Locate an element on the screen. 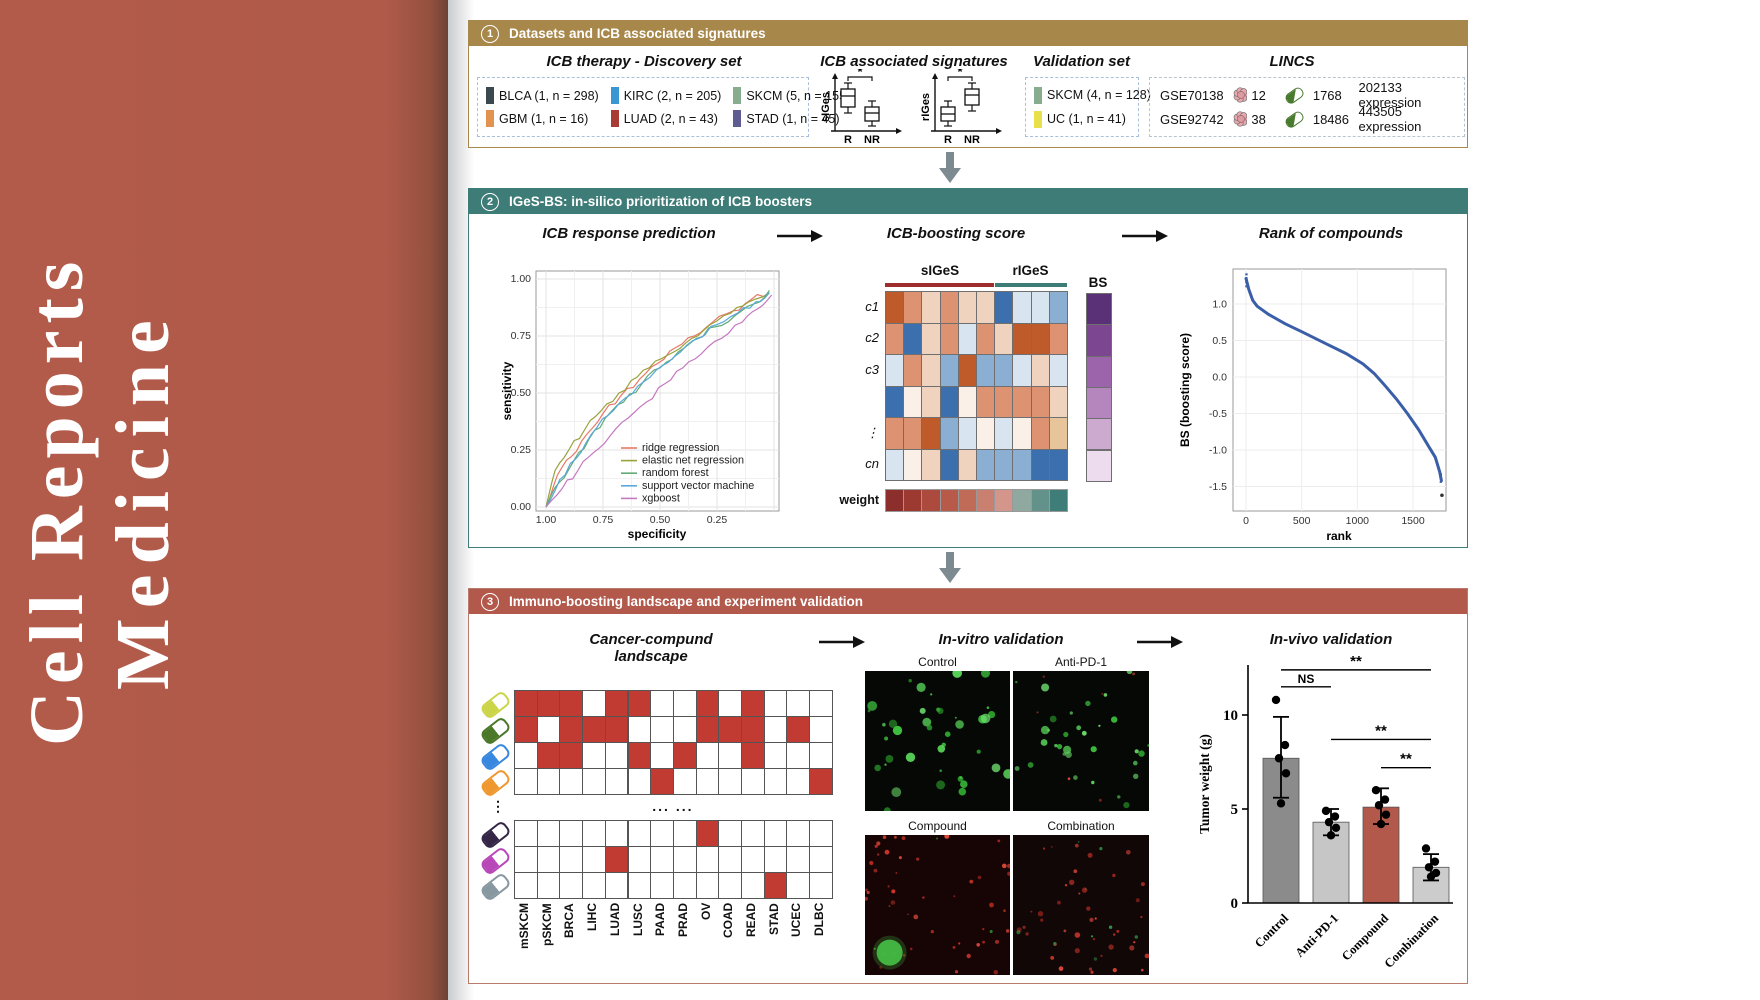 The height and width of the screenshot is (1000, 1760). journal-name-line1: Cell Reports is located at coordinates (57, 500).